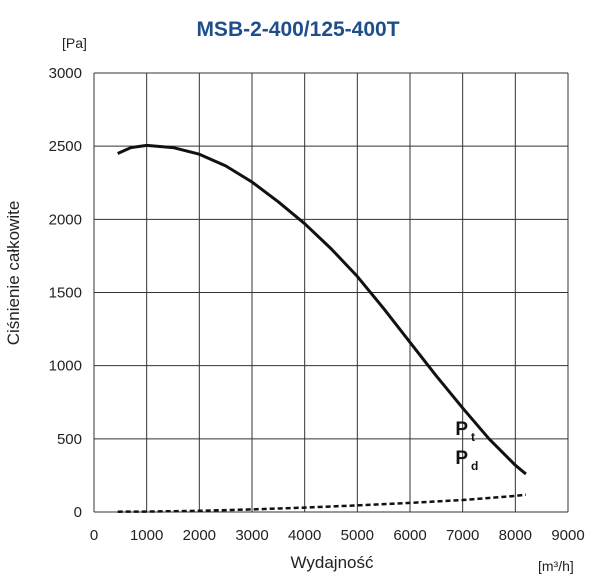 Image resolution: width=594 pixels, height=580 pixels. I want to click on x-tick-label: 0, so click(94, 535).